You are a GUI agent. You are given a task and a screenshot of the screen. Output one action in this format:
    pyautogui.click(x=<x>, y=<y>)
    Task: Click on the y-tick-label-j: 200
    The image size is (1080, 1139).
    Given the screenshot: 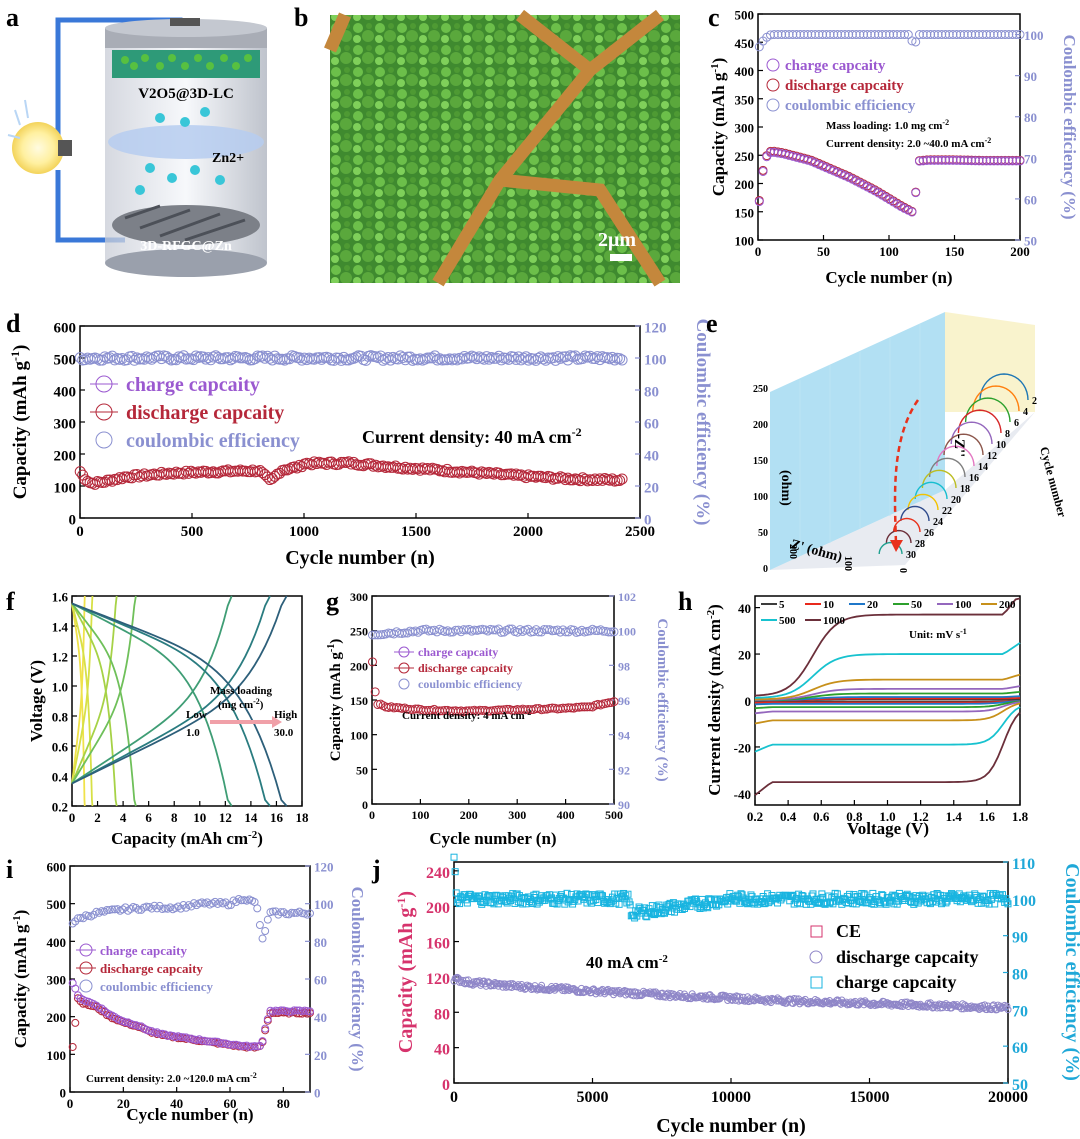 What is the action you would take?
    pyautogui.click(x=438, y=908)
    